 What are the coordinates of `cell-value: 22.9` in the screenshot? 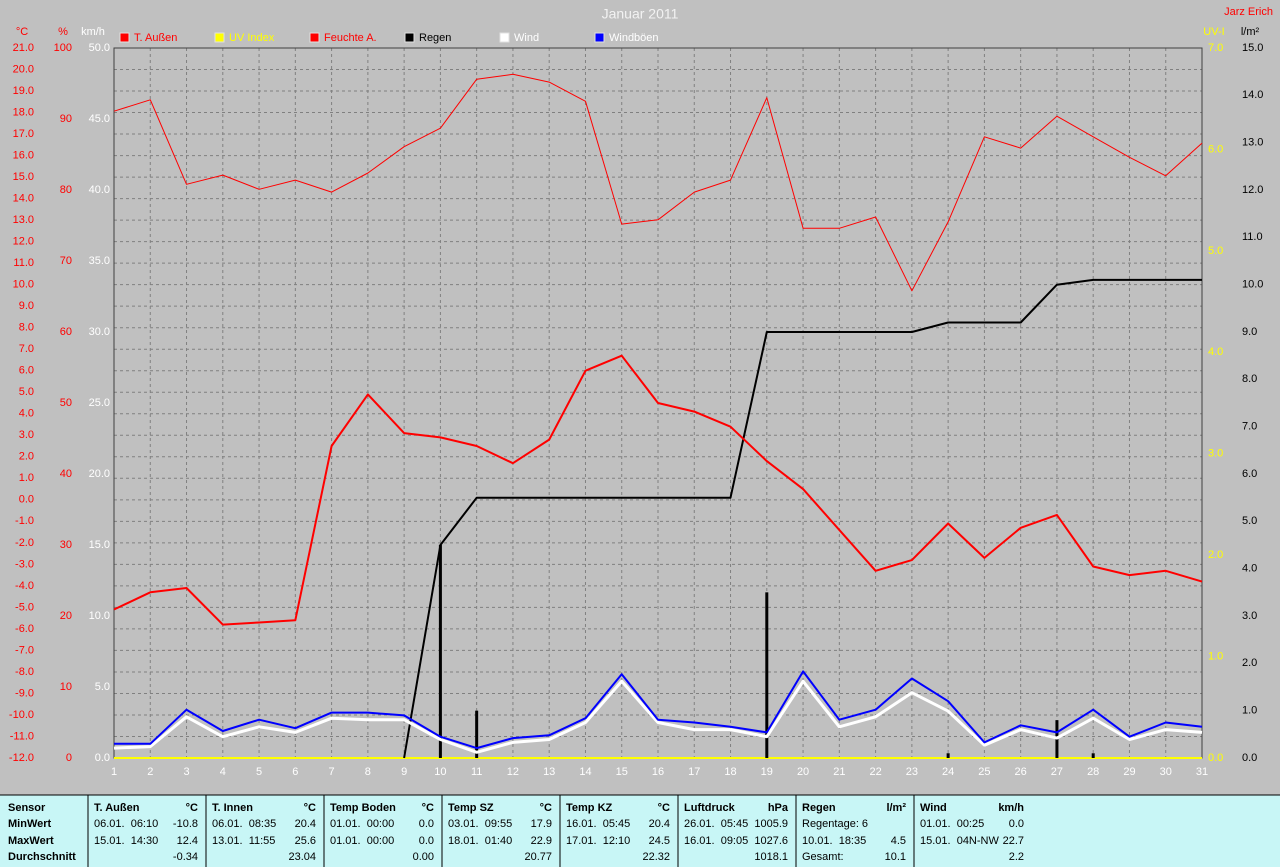 It's located at (541, 841).